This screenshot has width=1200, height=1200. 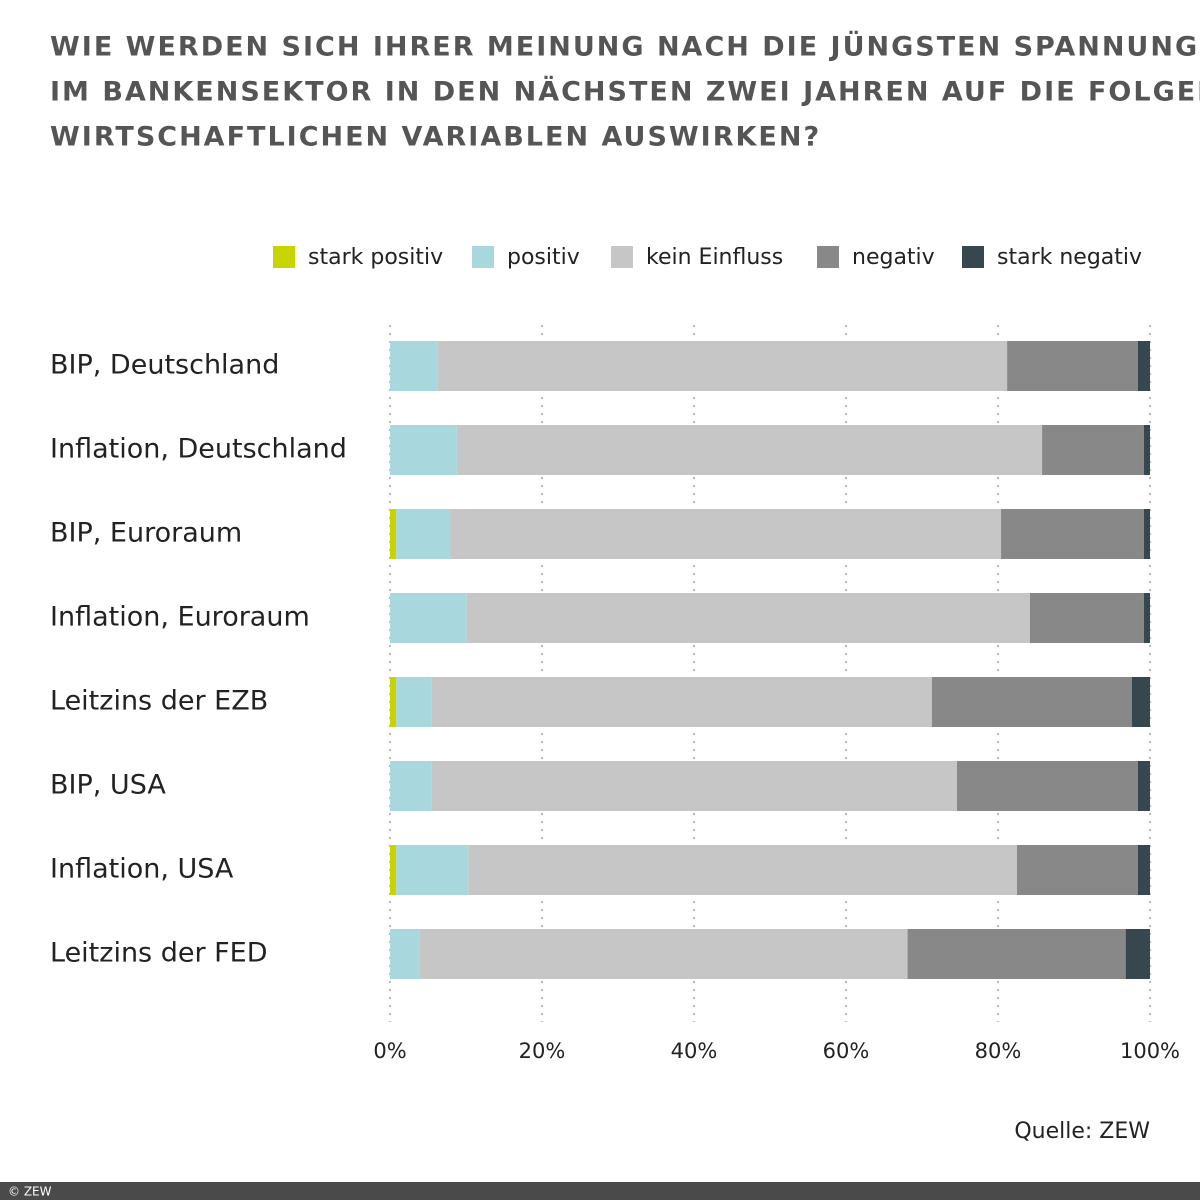 What do you see at coordinates (1082, 1131) in the screenshot?
I see `source: Quelle: ZEW` at bounding box center [1082, 1131].